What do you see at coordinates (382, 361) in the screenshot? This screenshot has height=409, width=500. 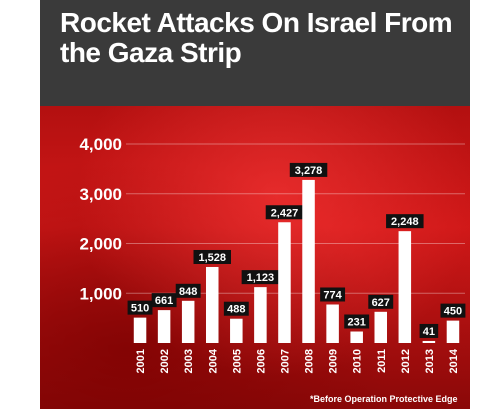 I see `x-tick-label: 2011` at bounding box center [382, 361].